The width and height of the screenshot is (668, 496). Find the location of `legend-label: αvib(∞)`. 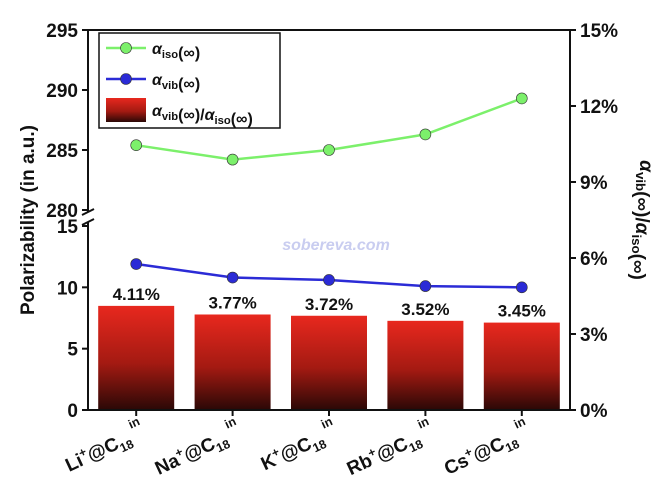

legend-label: αvib(∞) is located at coordinates (176, 82).